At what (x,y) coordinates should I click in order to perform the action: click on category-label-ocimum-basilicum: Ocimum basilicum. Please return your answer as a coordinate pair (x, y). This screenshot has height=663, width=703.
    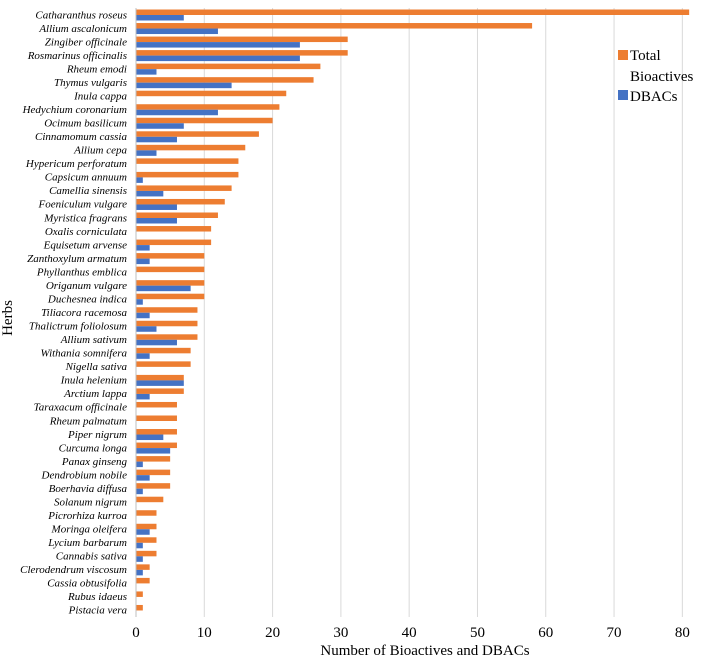
    Looking at the image, I should click on (85, 124).